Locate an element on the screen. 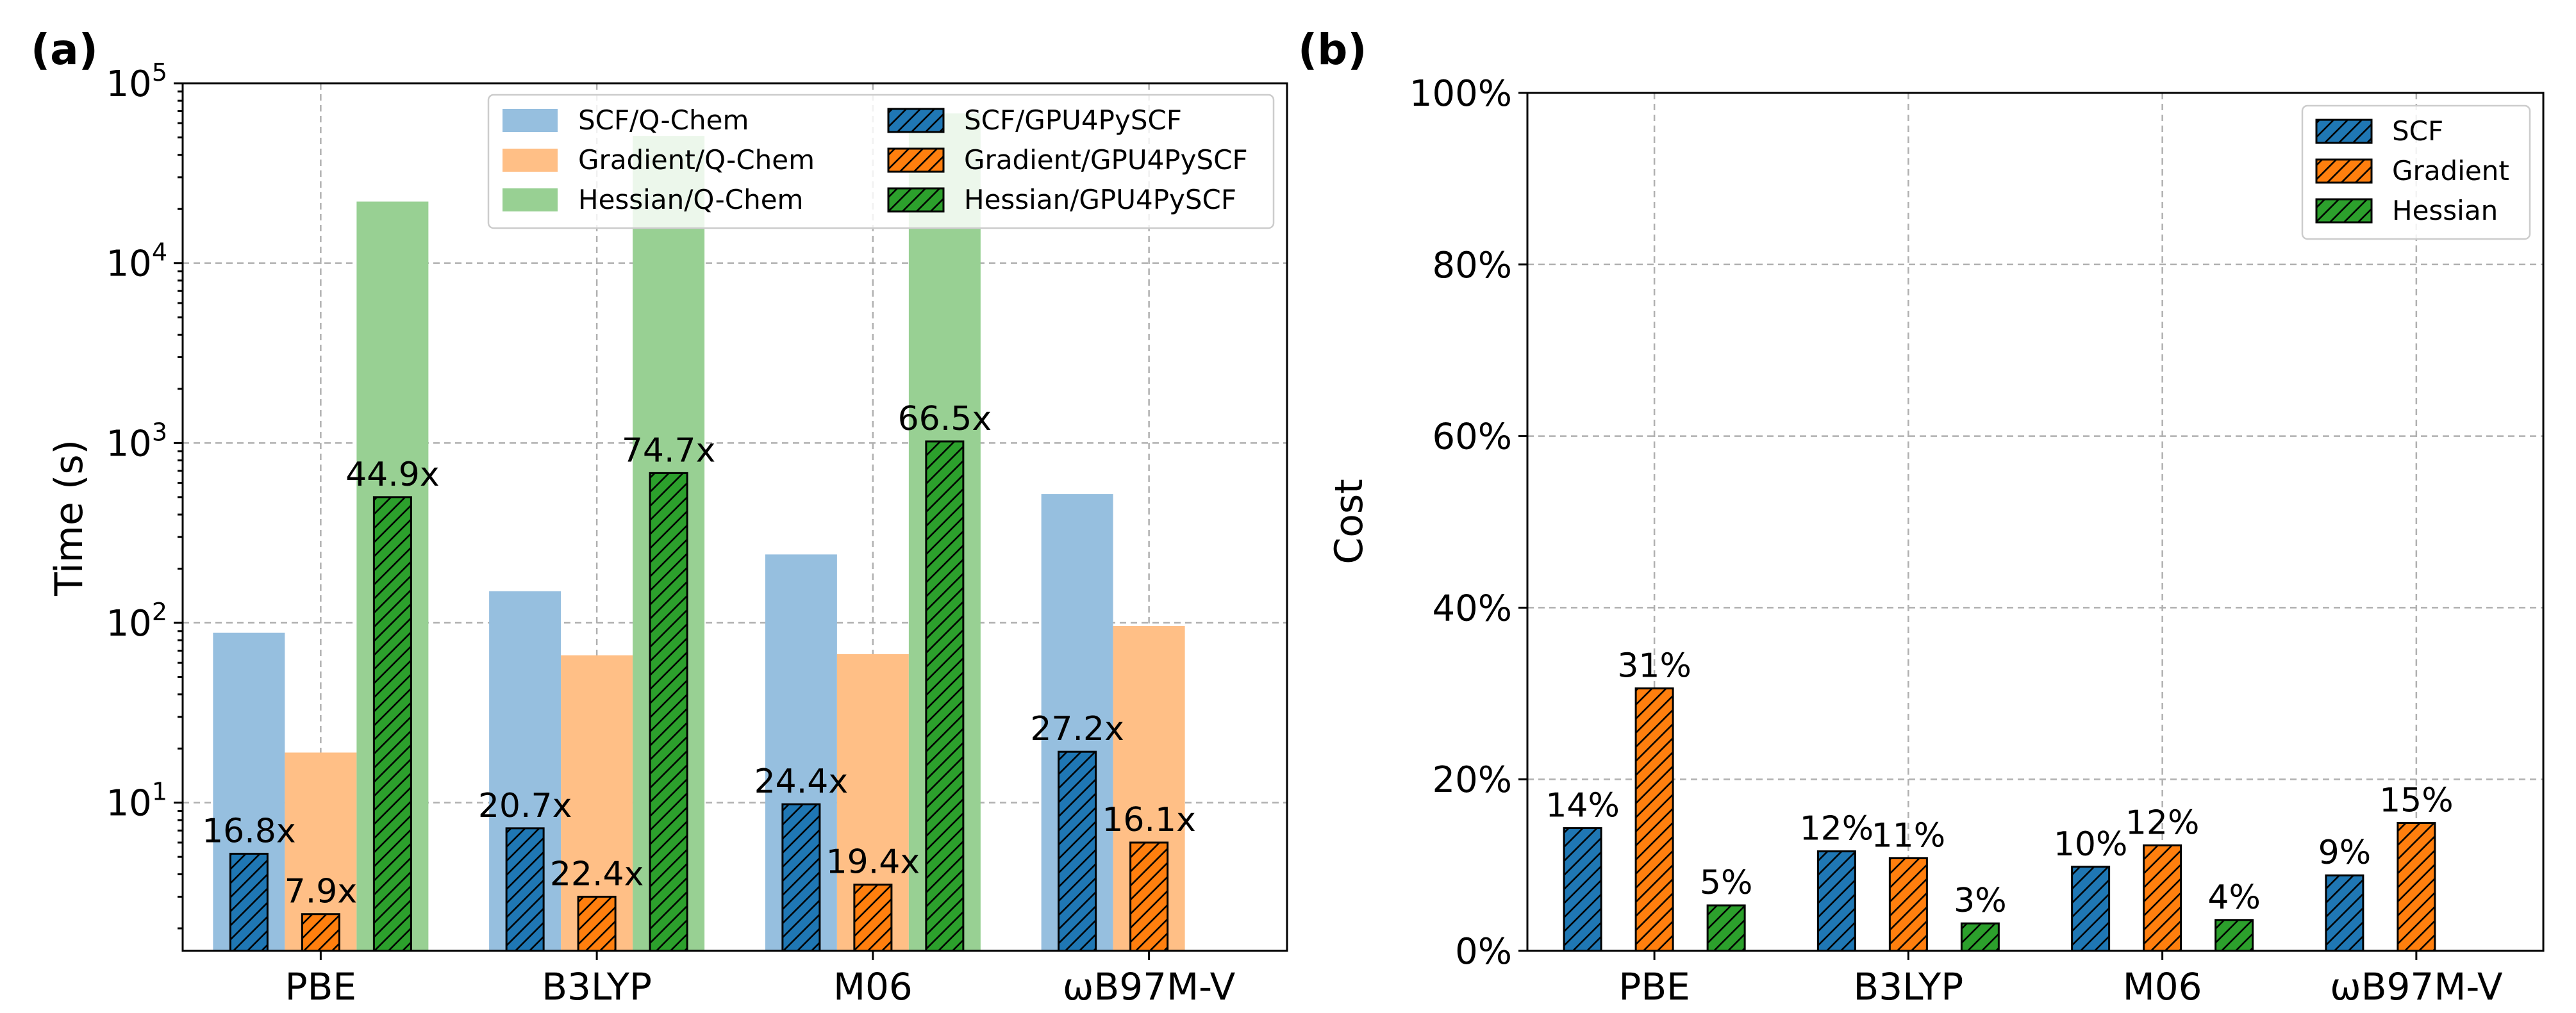 The image size is (2576, 1013). panel-b-y-tick-label: 20% is located at coordinates (1472, 780).